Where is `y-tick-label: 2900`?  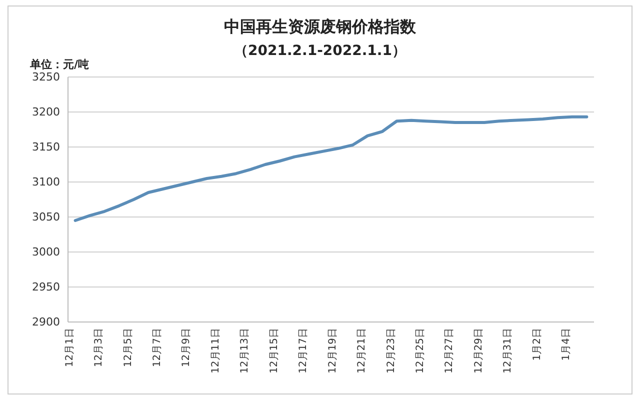 y-tick-label: 2900 is located at coordinates (46, 322).